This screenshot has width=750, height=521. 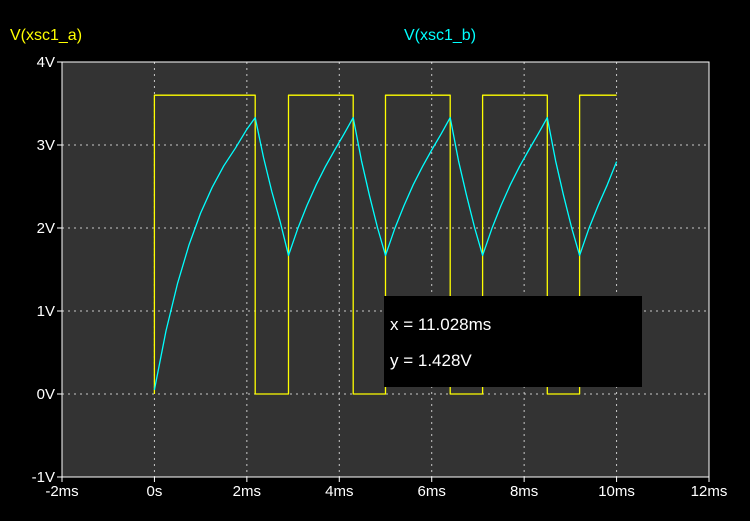 What do you see at coordinates (155, 491) in the screenshot?
I see `x-tick-label-1: 0s` at bounding box center [155, 491].